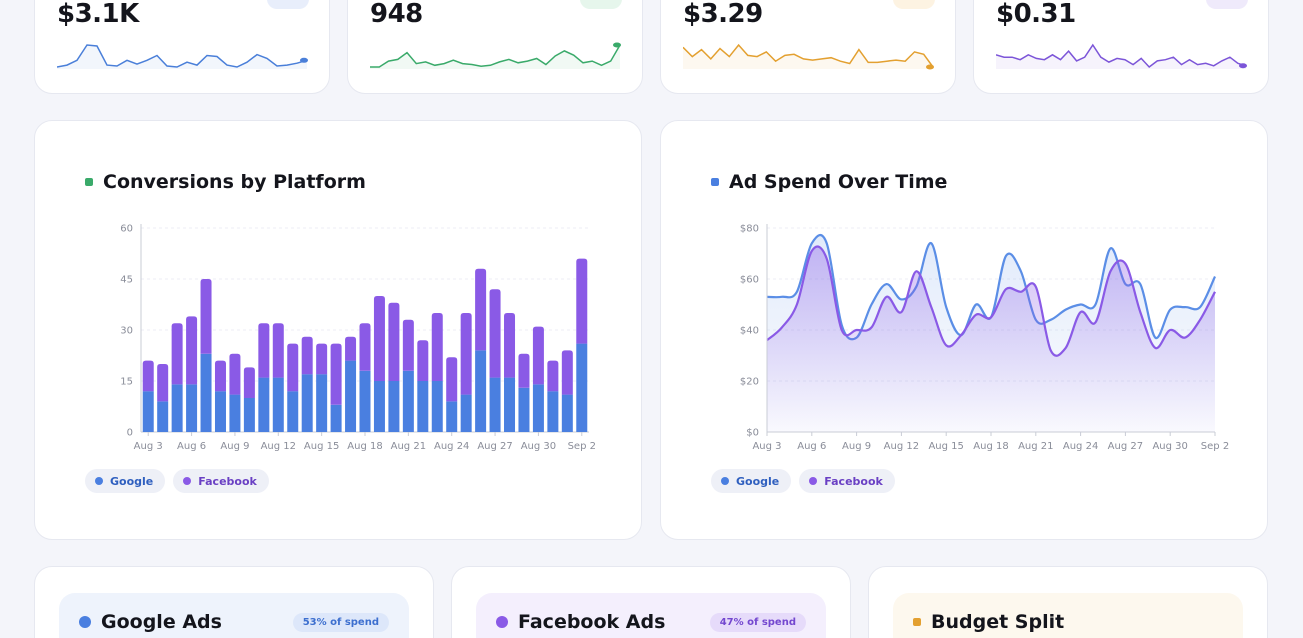  I want to click on y-tick-label: 30, so click(126, 331).